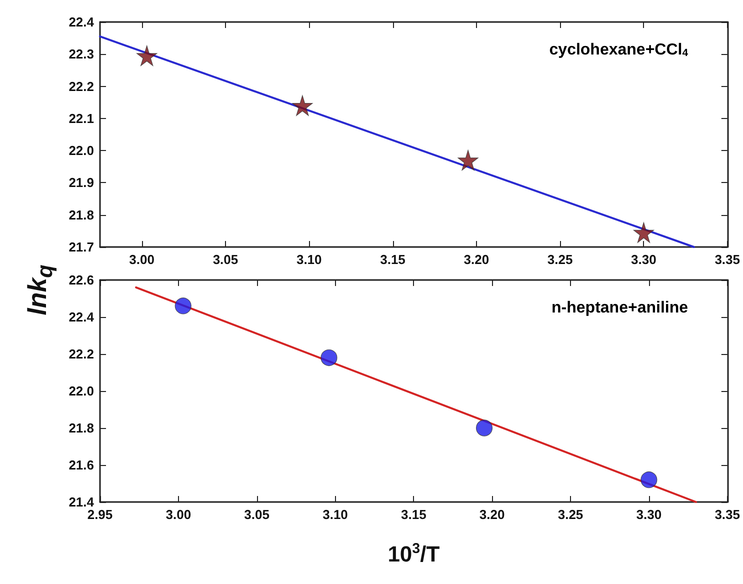  What do you see at coordinates (100, 514) in the screenshot?
I see `x-tick-label: 2.95` at bounding box center [100, 514].